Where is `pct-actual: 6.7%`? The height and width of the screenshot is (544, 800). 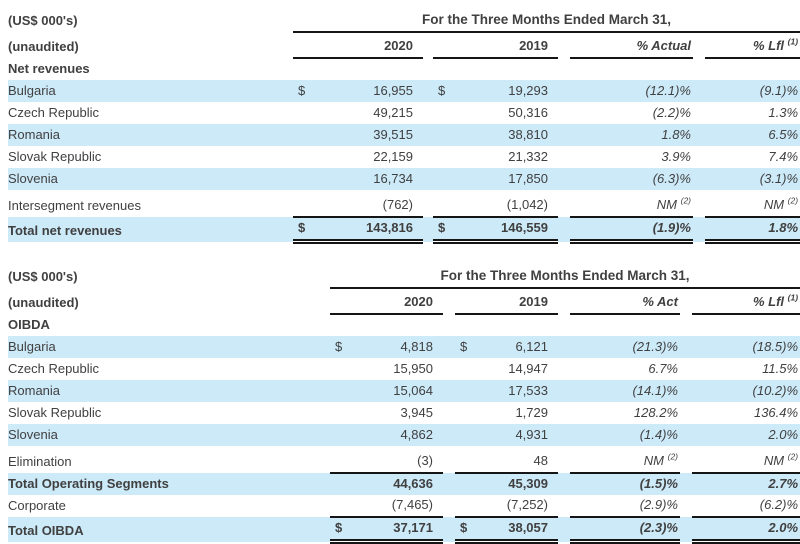
pct-actual: 6.7% is located at coordinates (663, 368).